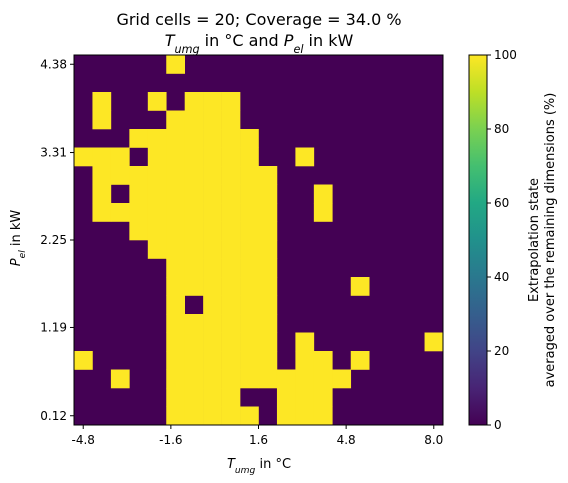 Image resolution: width=568 pixels, height=483 pixels. I want to click on colorbar-tick-label: 40, so click(501, 277).